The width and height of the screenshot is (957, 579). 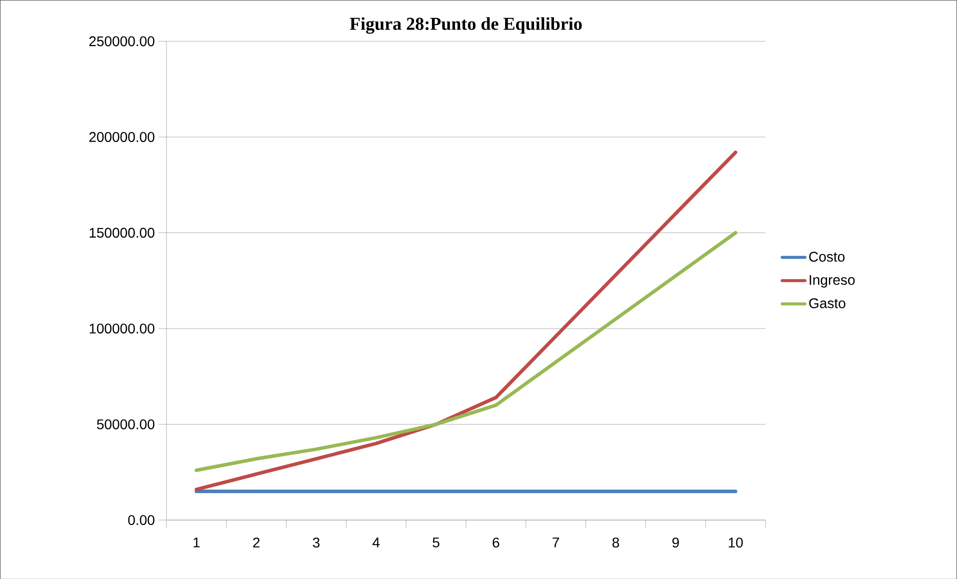 What do you see at coordinates (125, 424) in the screenshot?
I see `y-tick-label: 50000.00` at bounding box center [125, 424].